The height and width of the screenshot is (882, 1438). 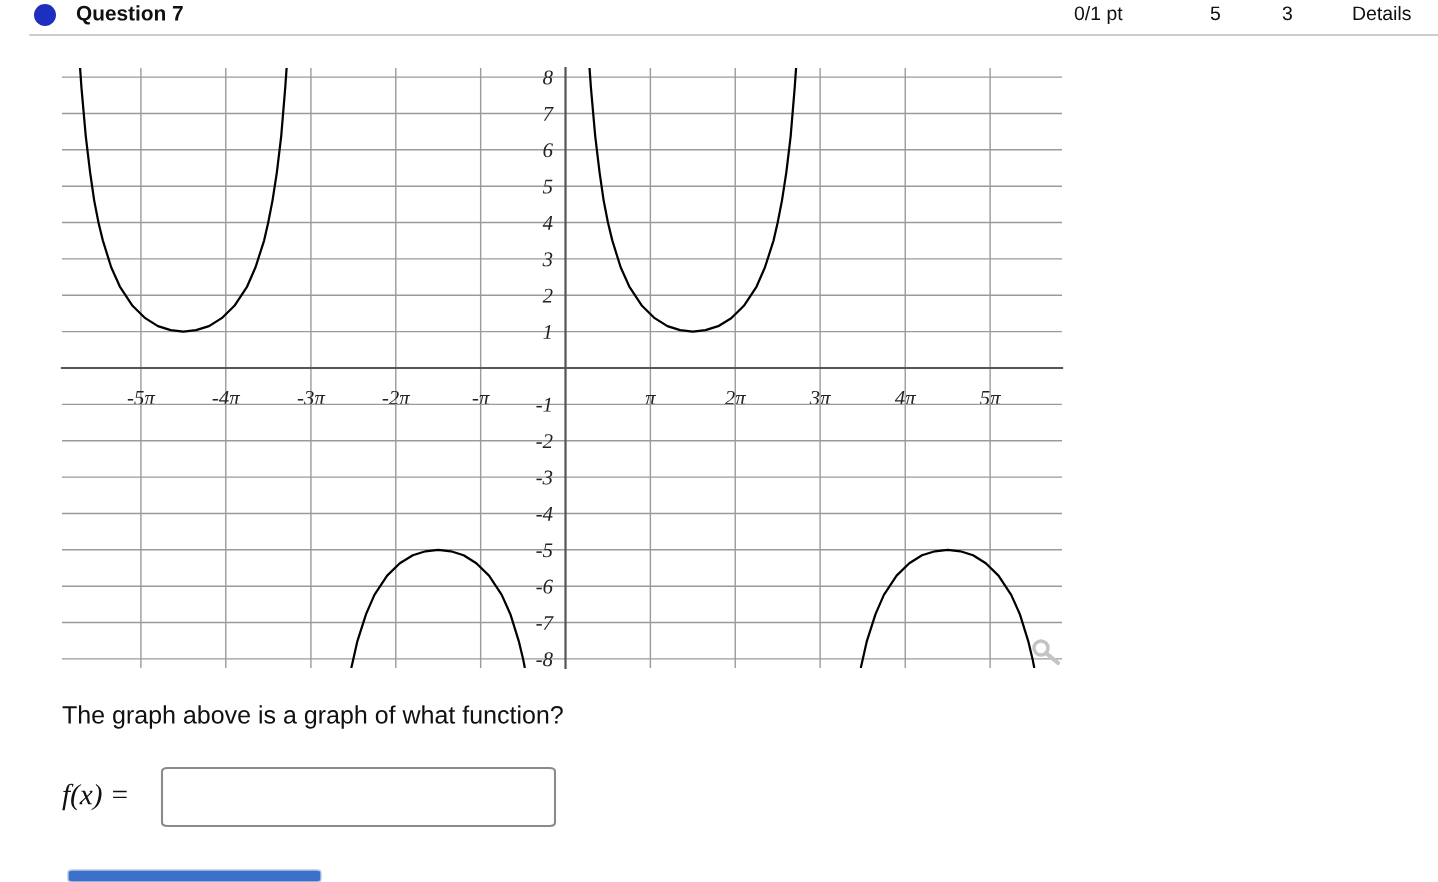 What do you see at coordinates (1215, 13) in the screenshot?
I see `text: 5` at bounding box center [1215, 13].